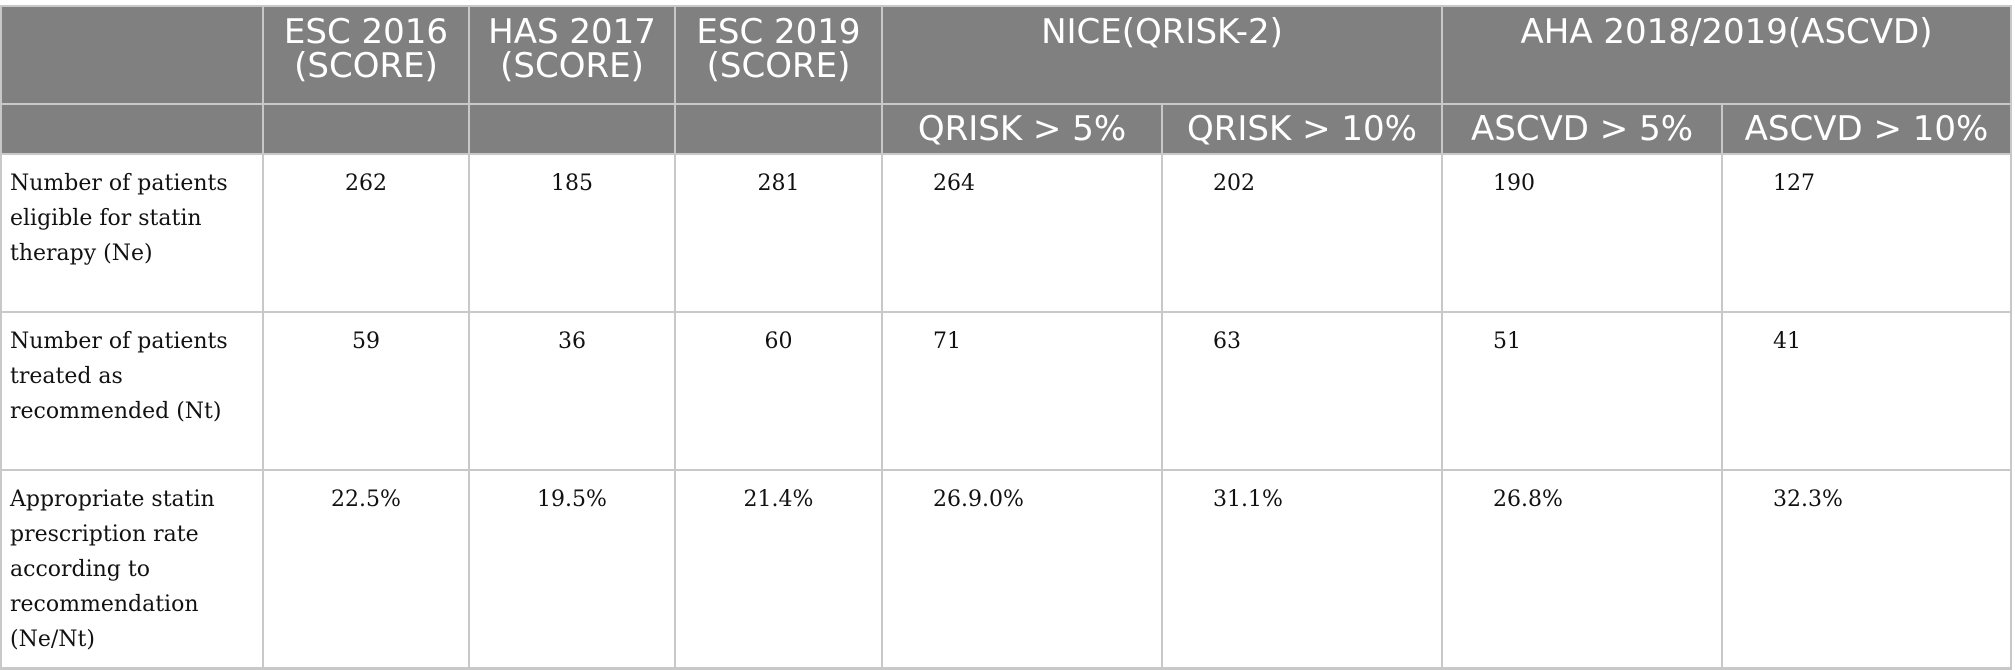  Describe the element at coordinates (778, 391) in the screenshot. I see `table-cell: 60` at that location.